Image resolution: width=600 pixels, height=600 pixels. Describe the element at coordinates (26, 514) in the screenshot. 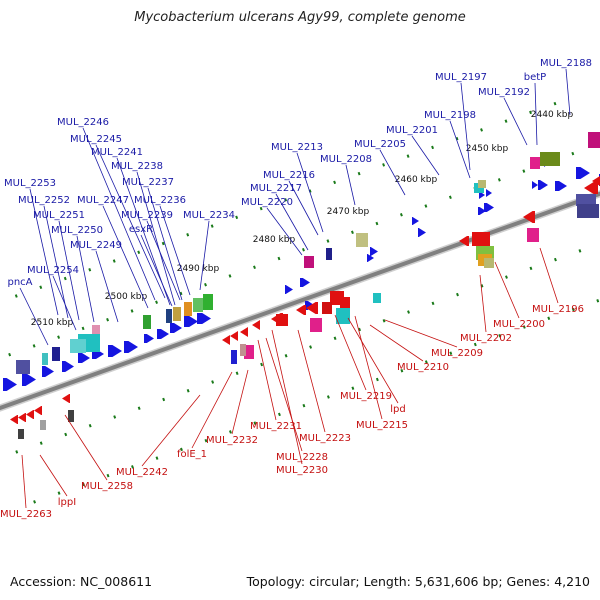

I see `reverse-gene-label: MUL_2263` at that location.